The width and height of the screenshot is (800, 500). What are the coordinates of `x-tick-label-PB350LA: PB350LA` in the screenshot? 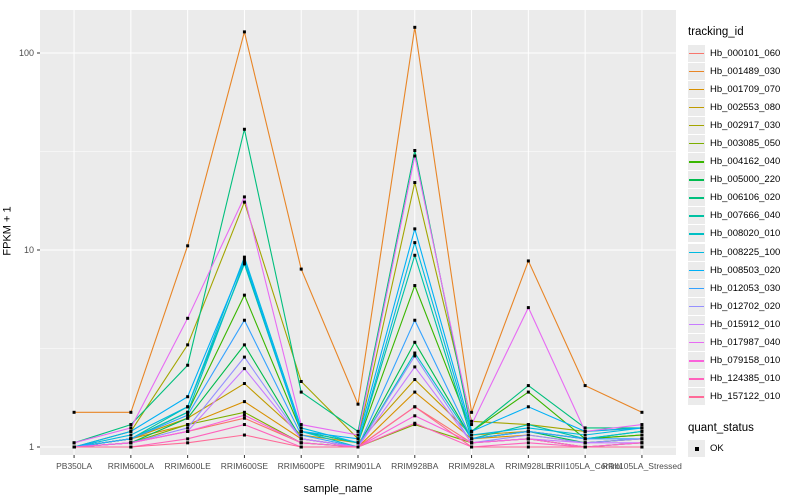 It's located at (74, 466).